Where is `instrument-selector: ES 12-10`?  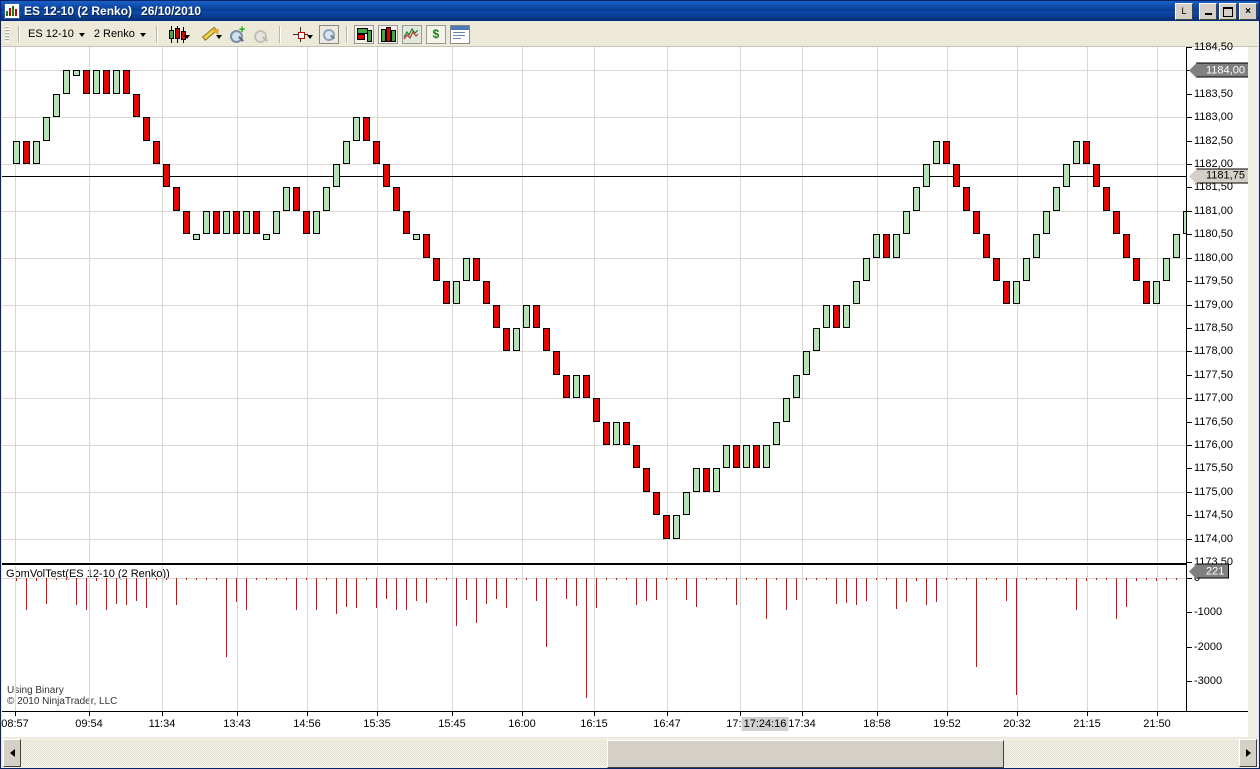 instrument-selector: ES 12-10 is located at coordinates (57, 34).